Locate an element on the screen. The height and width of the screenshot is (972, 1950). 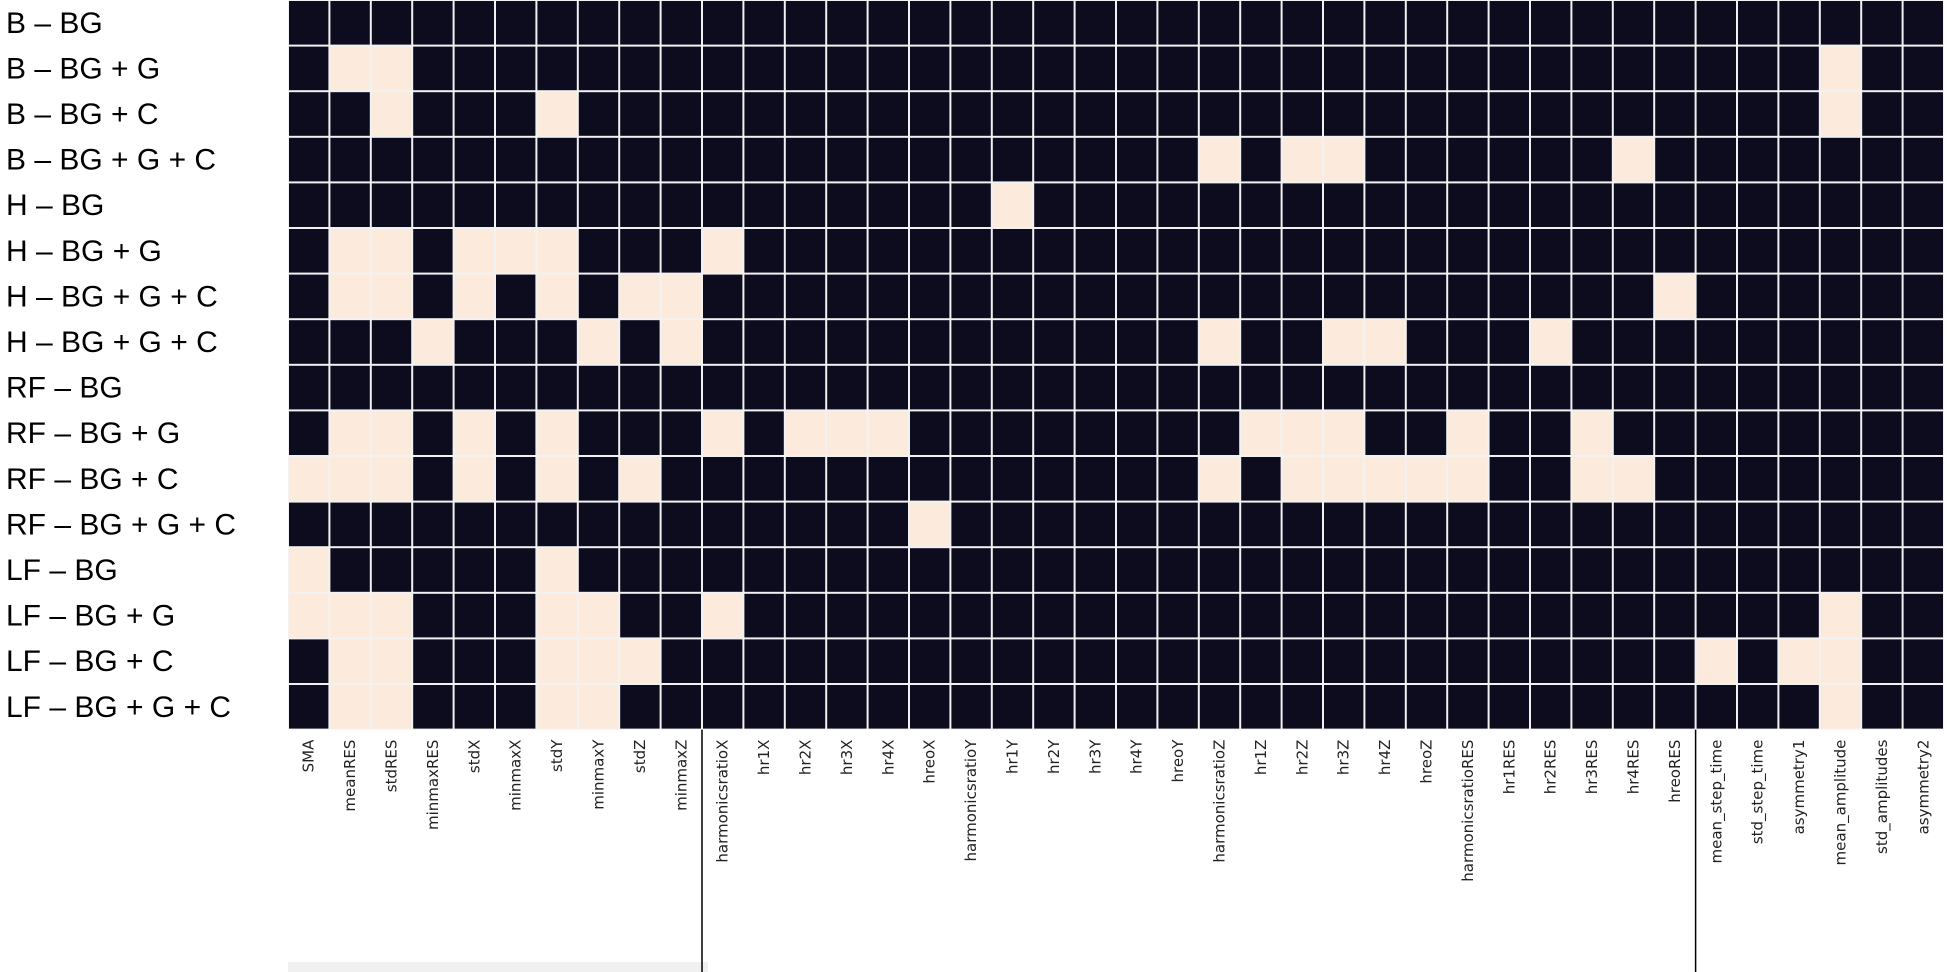
column-label: std_step_time is located at coordinates (1758, 792).